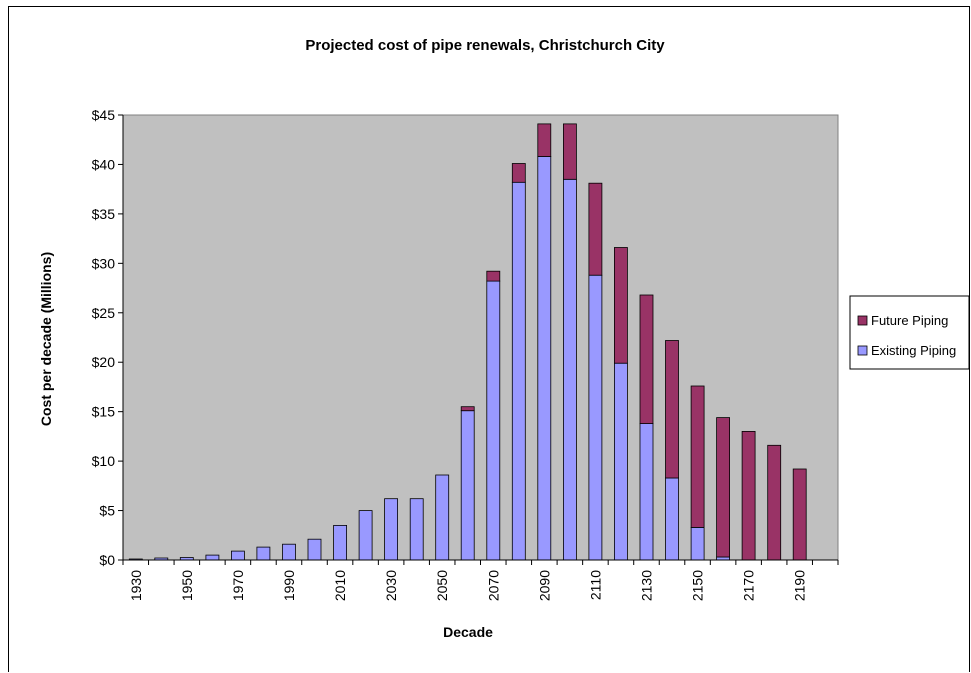  I want to click on bar-existing-2050, so click(442, 517).